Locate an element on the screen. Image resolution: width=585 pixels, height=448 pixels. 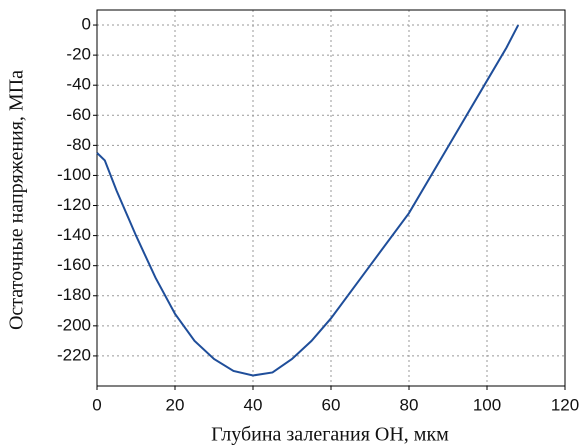
y-tick-label: -60 is located at coordinates (78, 114).